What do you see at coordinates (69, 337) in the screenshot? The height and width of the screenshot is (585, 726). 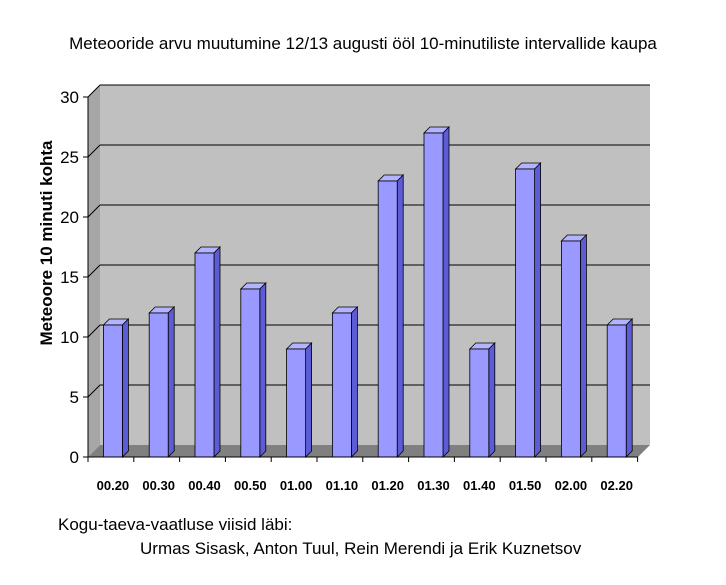 I see `y-tick-label: 10` at bounding box center [69, 337].